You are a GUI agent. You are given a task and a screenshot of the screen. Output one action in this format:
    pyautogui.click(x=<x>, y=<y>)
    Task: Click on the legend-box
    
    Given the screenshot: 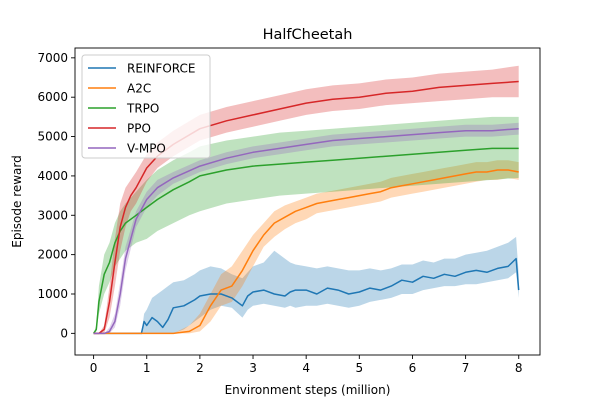 What is the action you would take?
    pyautogui.click(x=146, y=106)
    